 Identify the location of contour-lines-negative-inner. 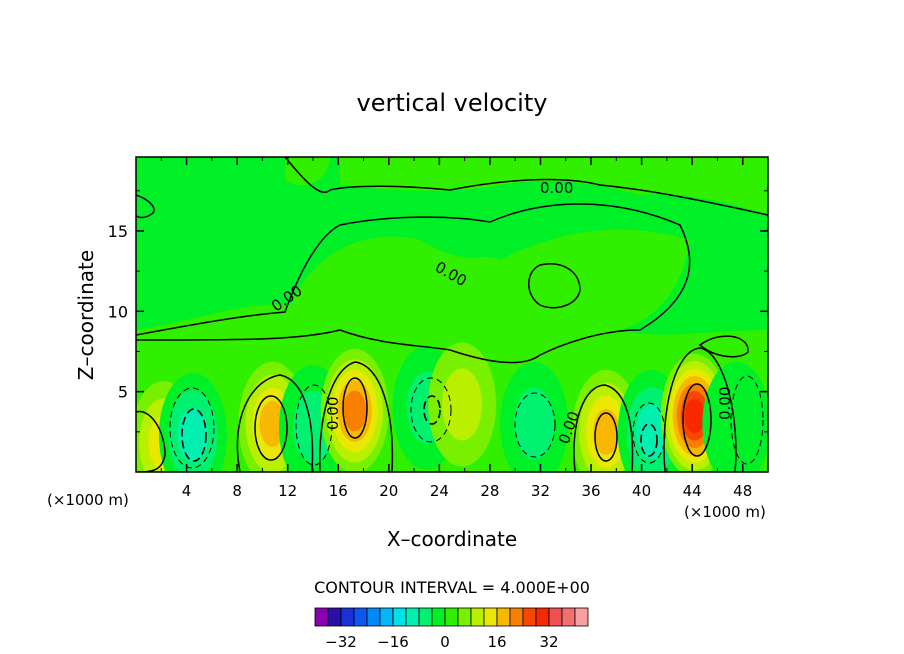
(419, 428).